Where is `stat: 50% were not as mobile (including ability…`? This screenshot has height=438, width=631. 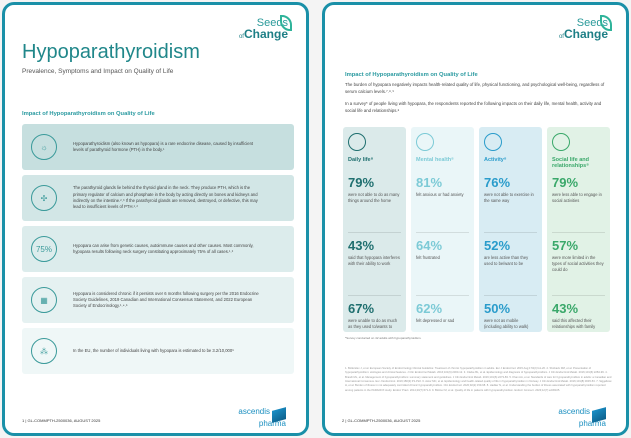 stat: 50% were not as mobile (including ability… is located at coordinates (510, 330).